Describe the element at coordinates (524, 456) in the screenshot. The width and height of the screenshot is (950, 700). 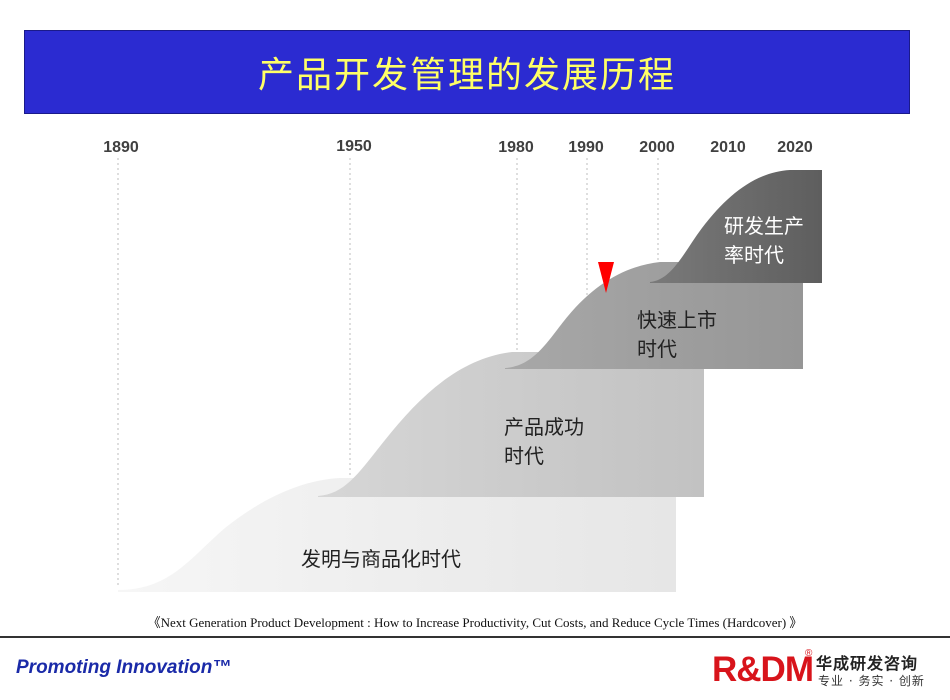
I see `era-label-product-success-line2: 时代` at that location.